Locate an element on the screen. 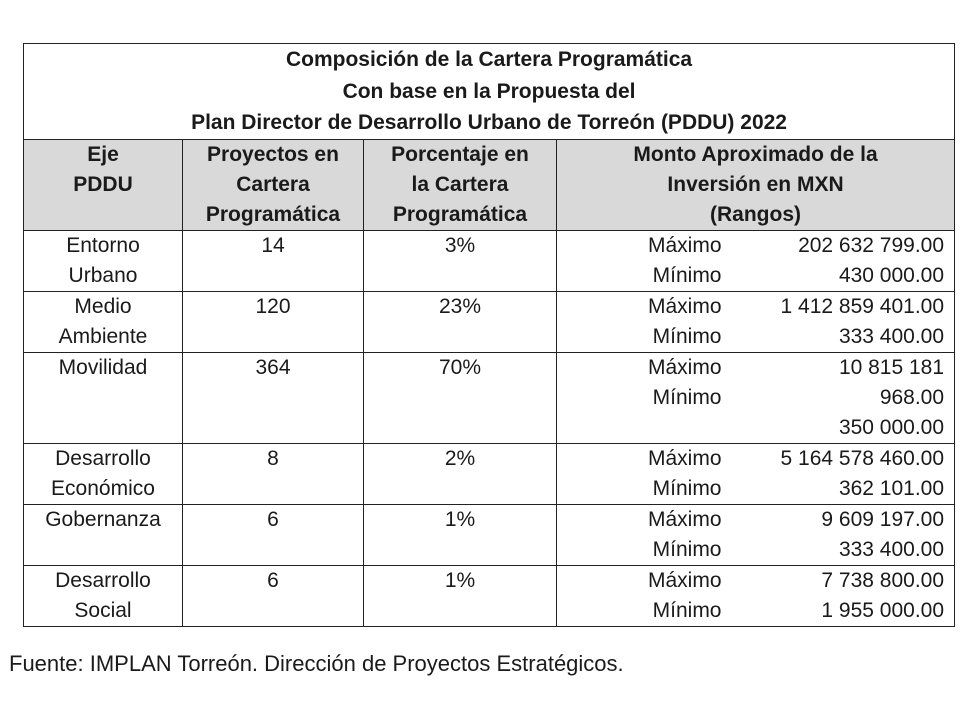 Image resolution: width=972 pixels, height=728 pixels. header-text: Monto Aproximado de la is located at coordinates (755, 154).